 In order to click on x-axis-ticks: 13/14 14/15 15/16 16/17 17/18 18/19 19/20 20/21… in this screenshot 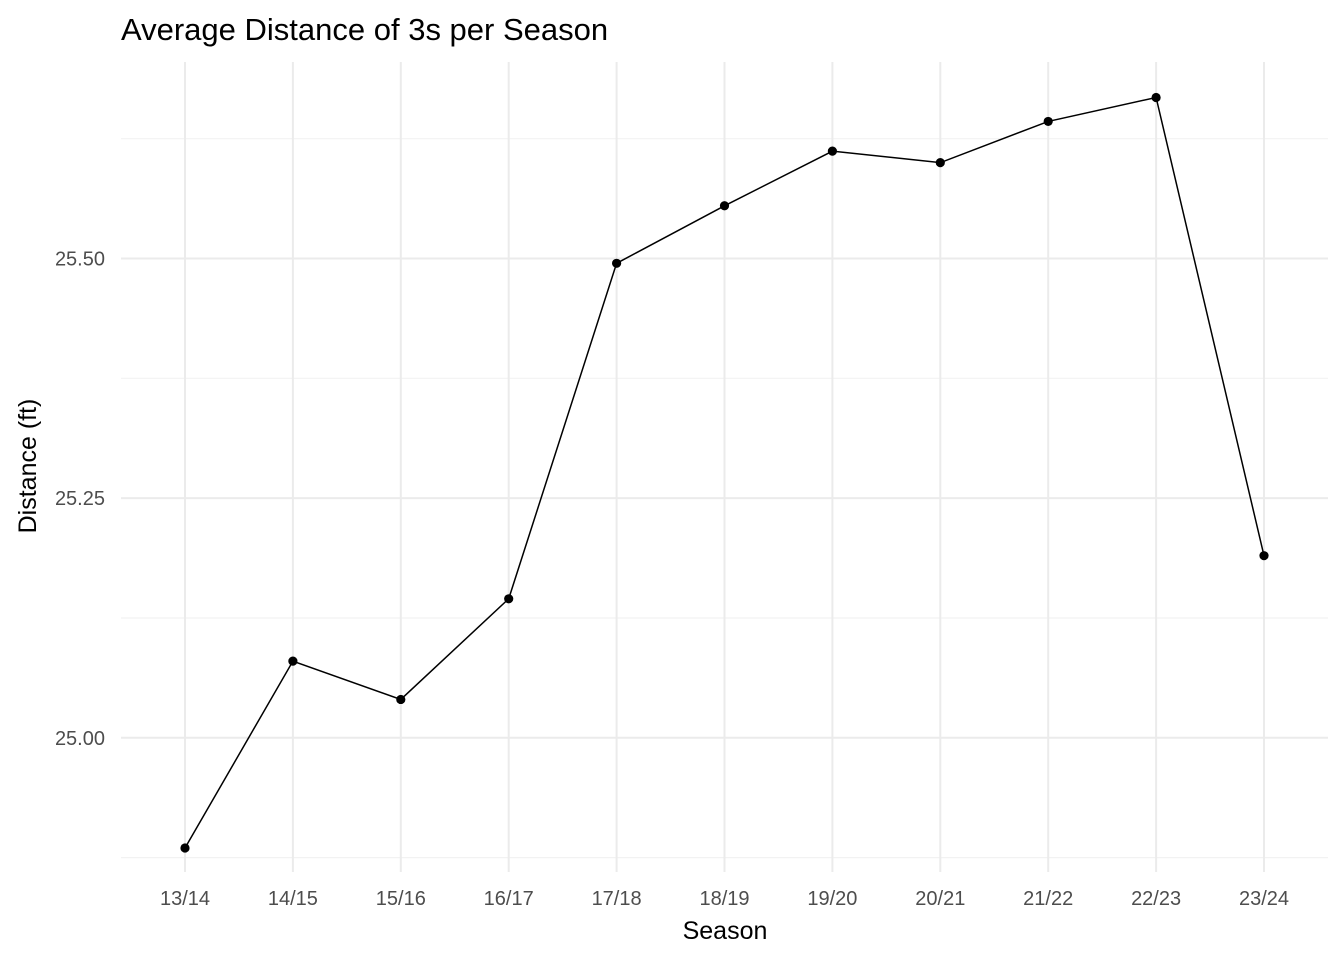, I will do `click(724, 899)`.